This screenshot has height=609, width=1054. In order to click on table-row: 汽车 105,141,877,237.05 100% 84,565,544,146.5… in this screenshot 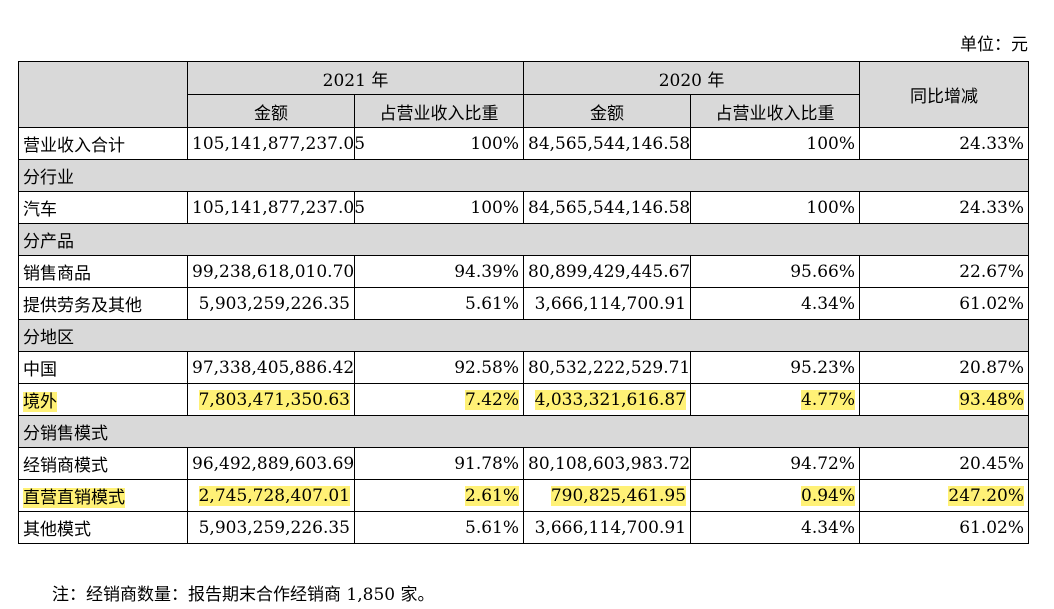, I will do `click(524, 207)`.